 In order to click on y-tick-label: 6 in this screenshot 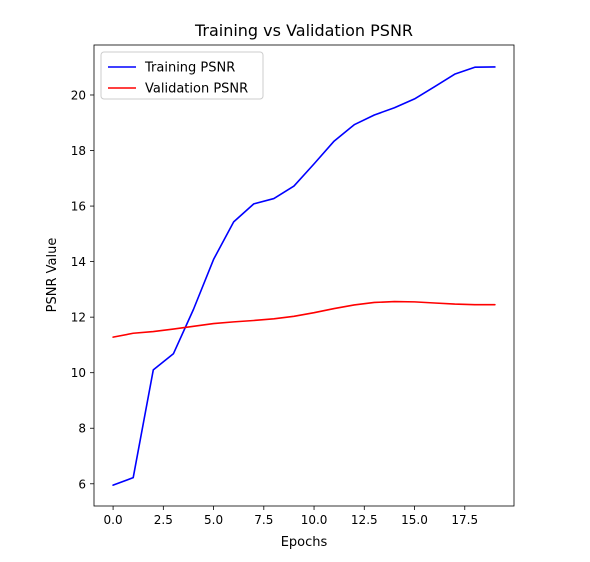, I will do `click(82, 484)`.